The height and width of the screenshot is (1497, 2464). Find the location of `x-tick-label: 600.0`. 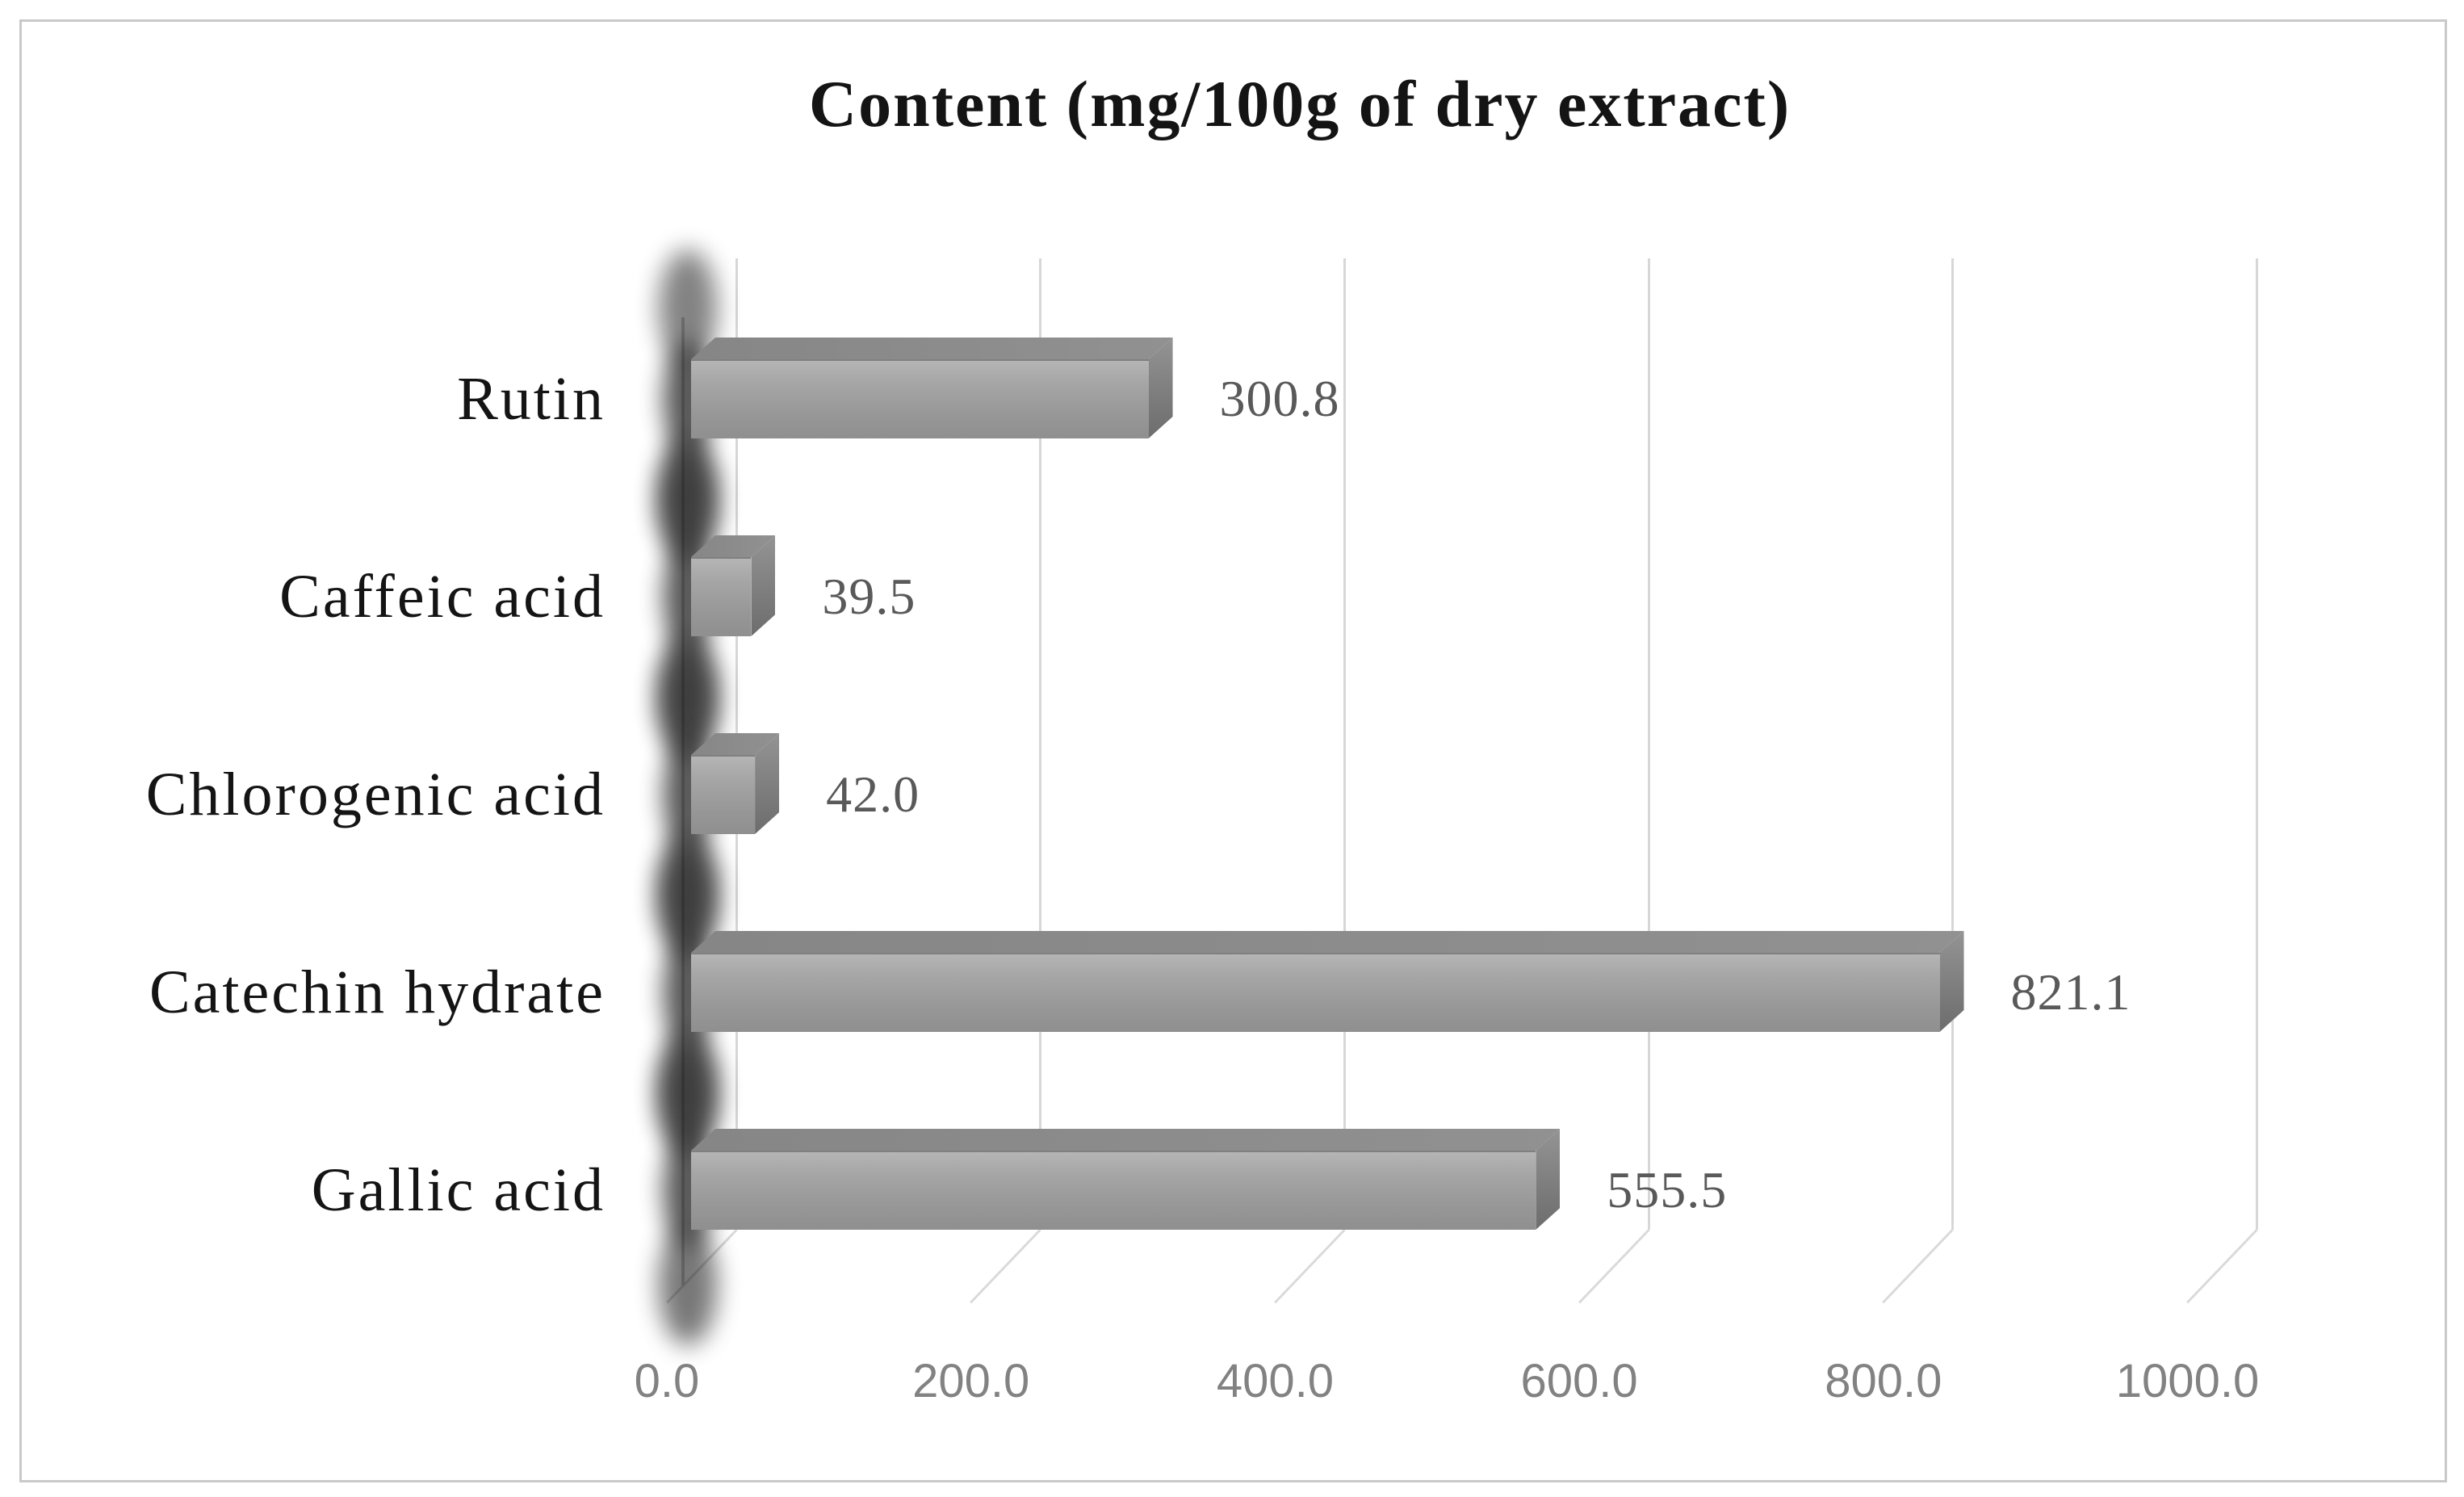

x-tick-label: 600.0 is located at coordinates (1579, 1381).